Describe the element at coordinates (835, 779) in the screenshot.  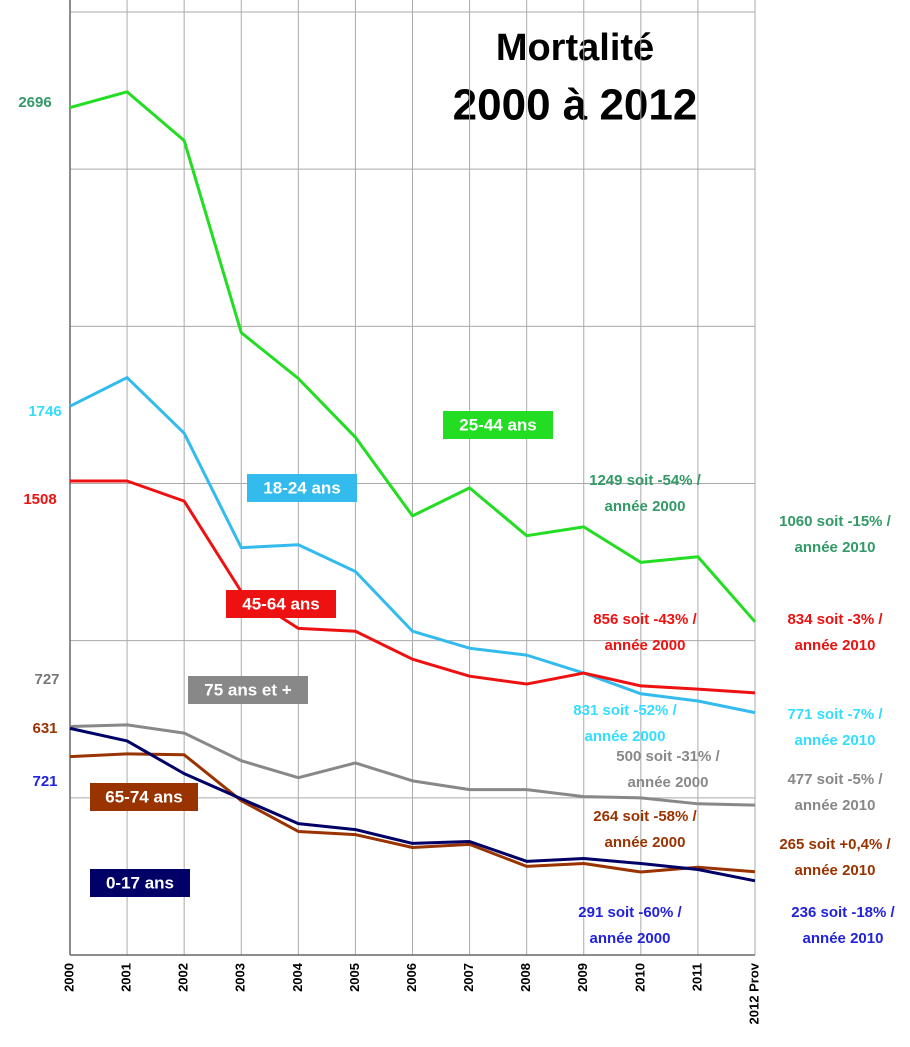
I see `annotation: 477 soit -5% /` at that location.